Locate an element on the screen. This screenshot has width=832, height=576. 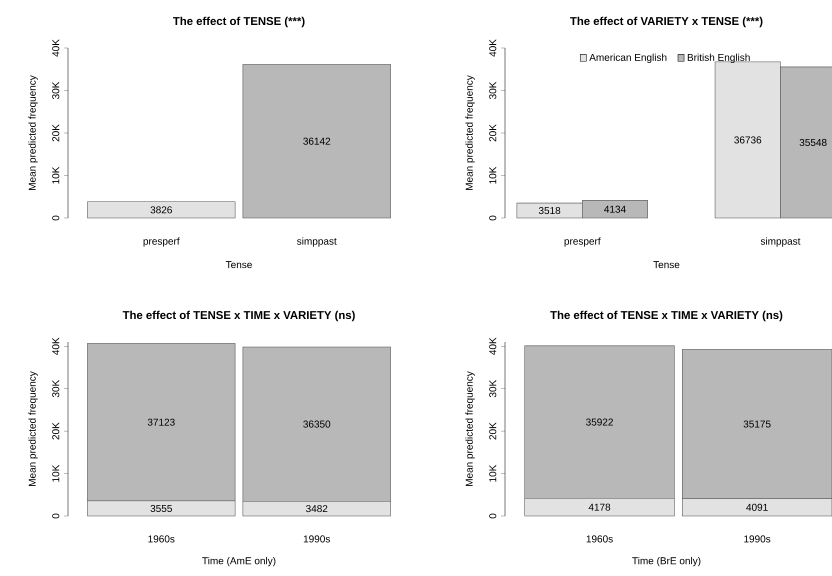
data-label: 4134 is located at coordinates (615, 209).